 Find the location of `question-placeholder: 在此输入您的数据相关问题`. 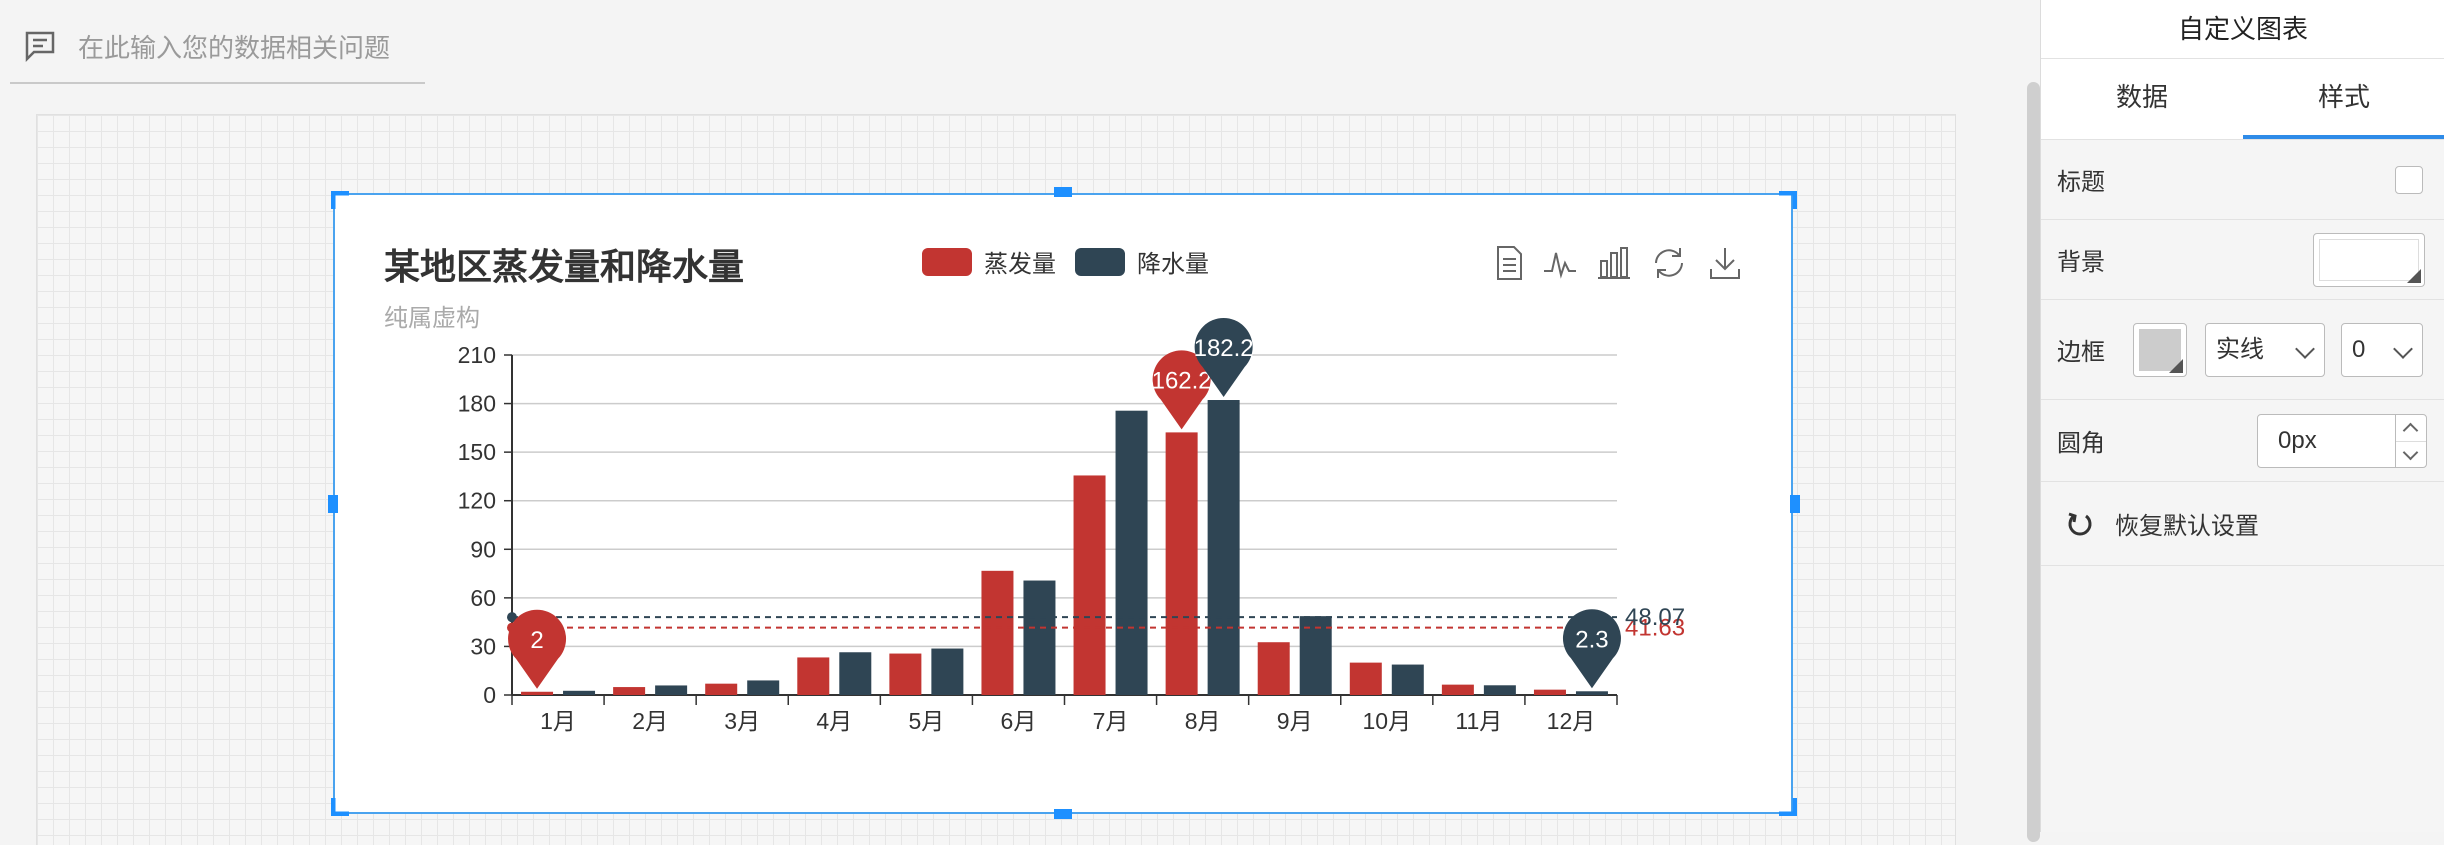

question-placeholder: 在此输入您的数据相关问题 is located at coordinates (234, 47).